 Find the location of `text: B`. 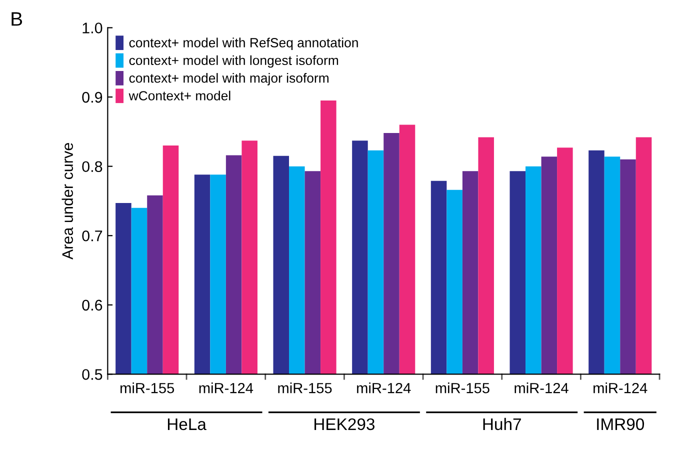

text: B is located at coordinates (17, 19).